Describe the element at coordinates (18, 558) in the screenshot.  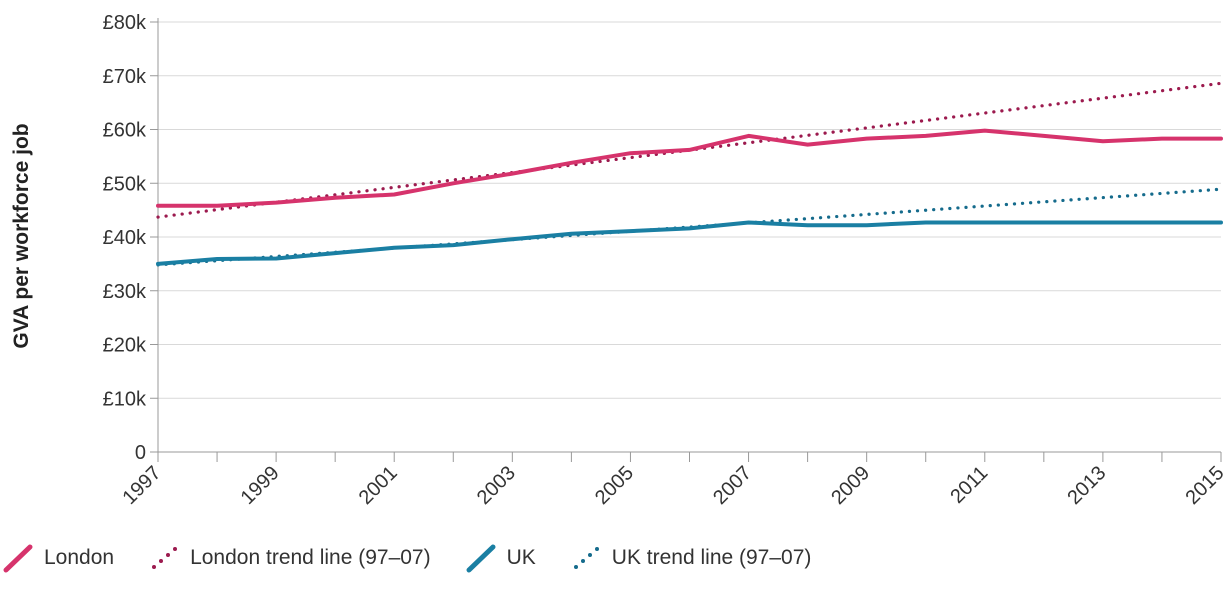
I see `legend-swatch-solid-london` at that location.